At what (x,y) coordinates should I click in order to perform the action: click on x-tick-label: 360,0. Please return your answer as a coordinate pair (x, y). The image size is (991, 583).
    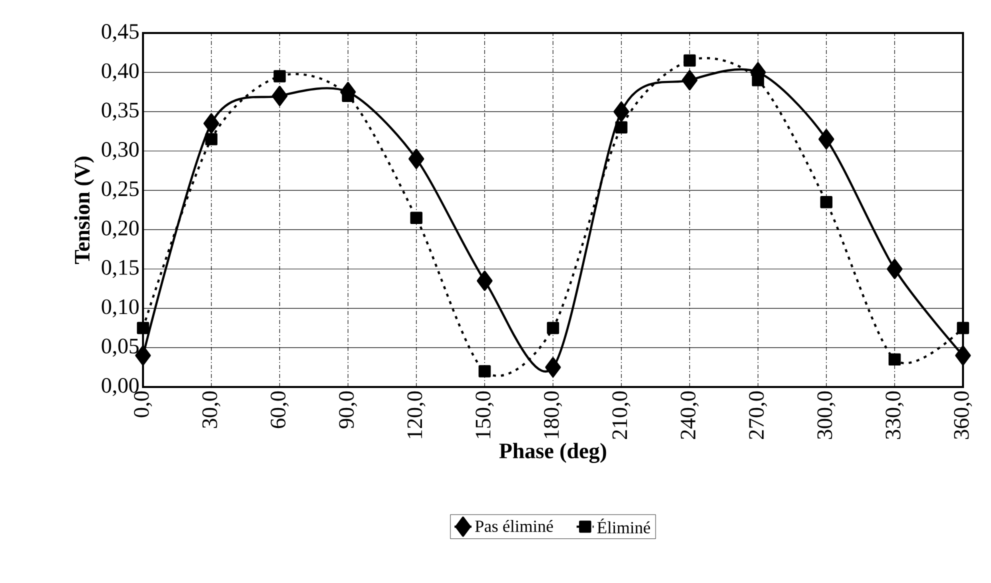
    Looking at the image, I should click on (963, 415).